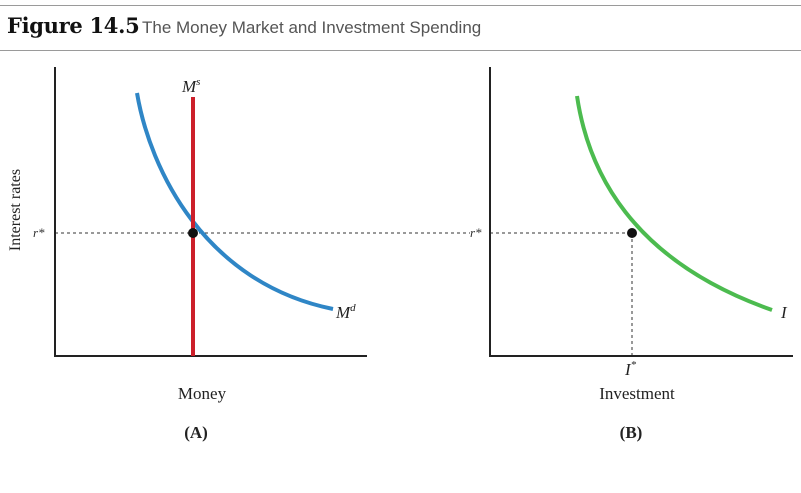 Image resolution: width=801 pixels, height=493 pixels. I want to click on equilibrium-point-a, so click(193, 233).